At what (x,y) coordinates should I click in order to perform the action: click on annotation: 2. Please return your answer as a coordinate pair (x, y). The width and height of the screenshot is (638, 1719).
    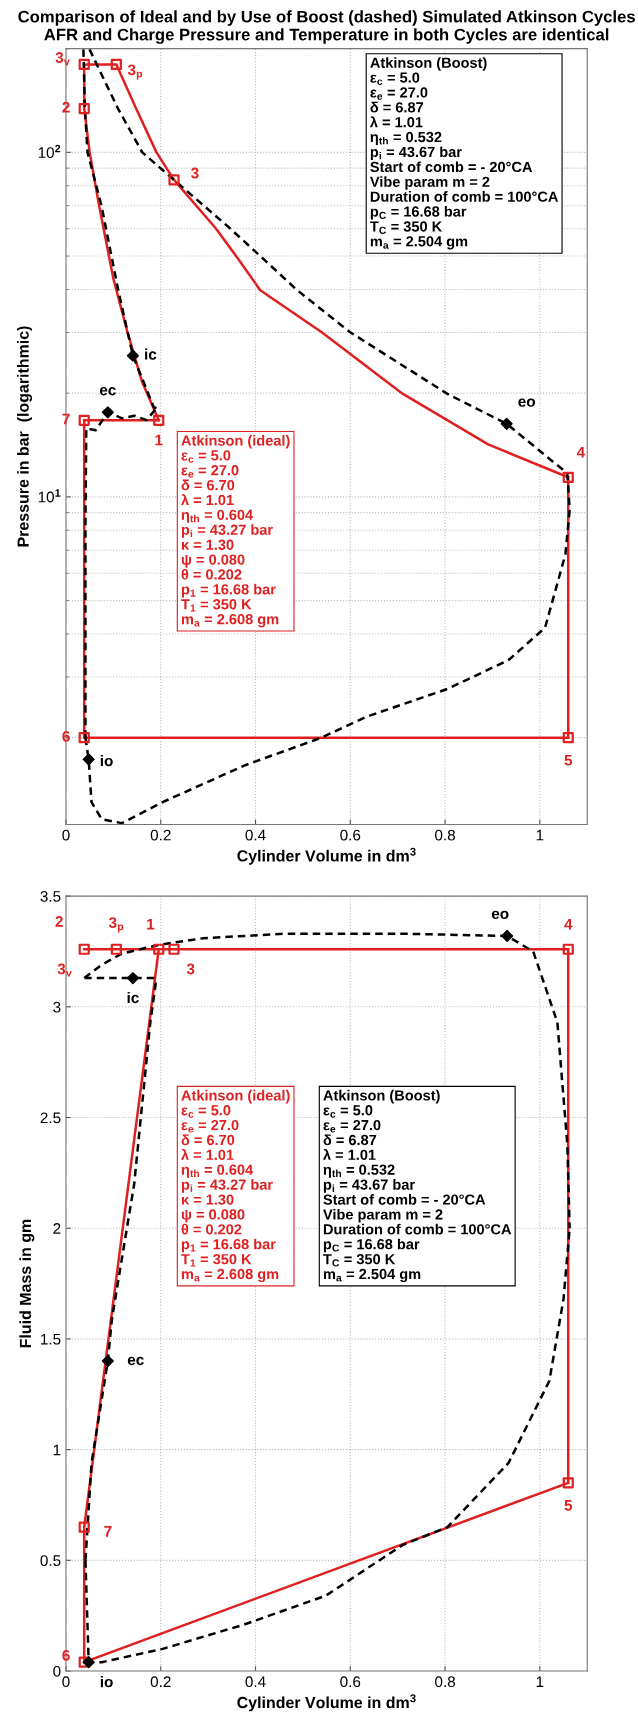
    Looking at the image, I should click on (66, 107).